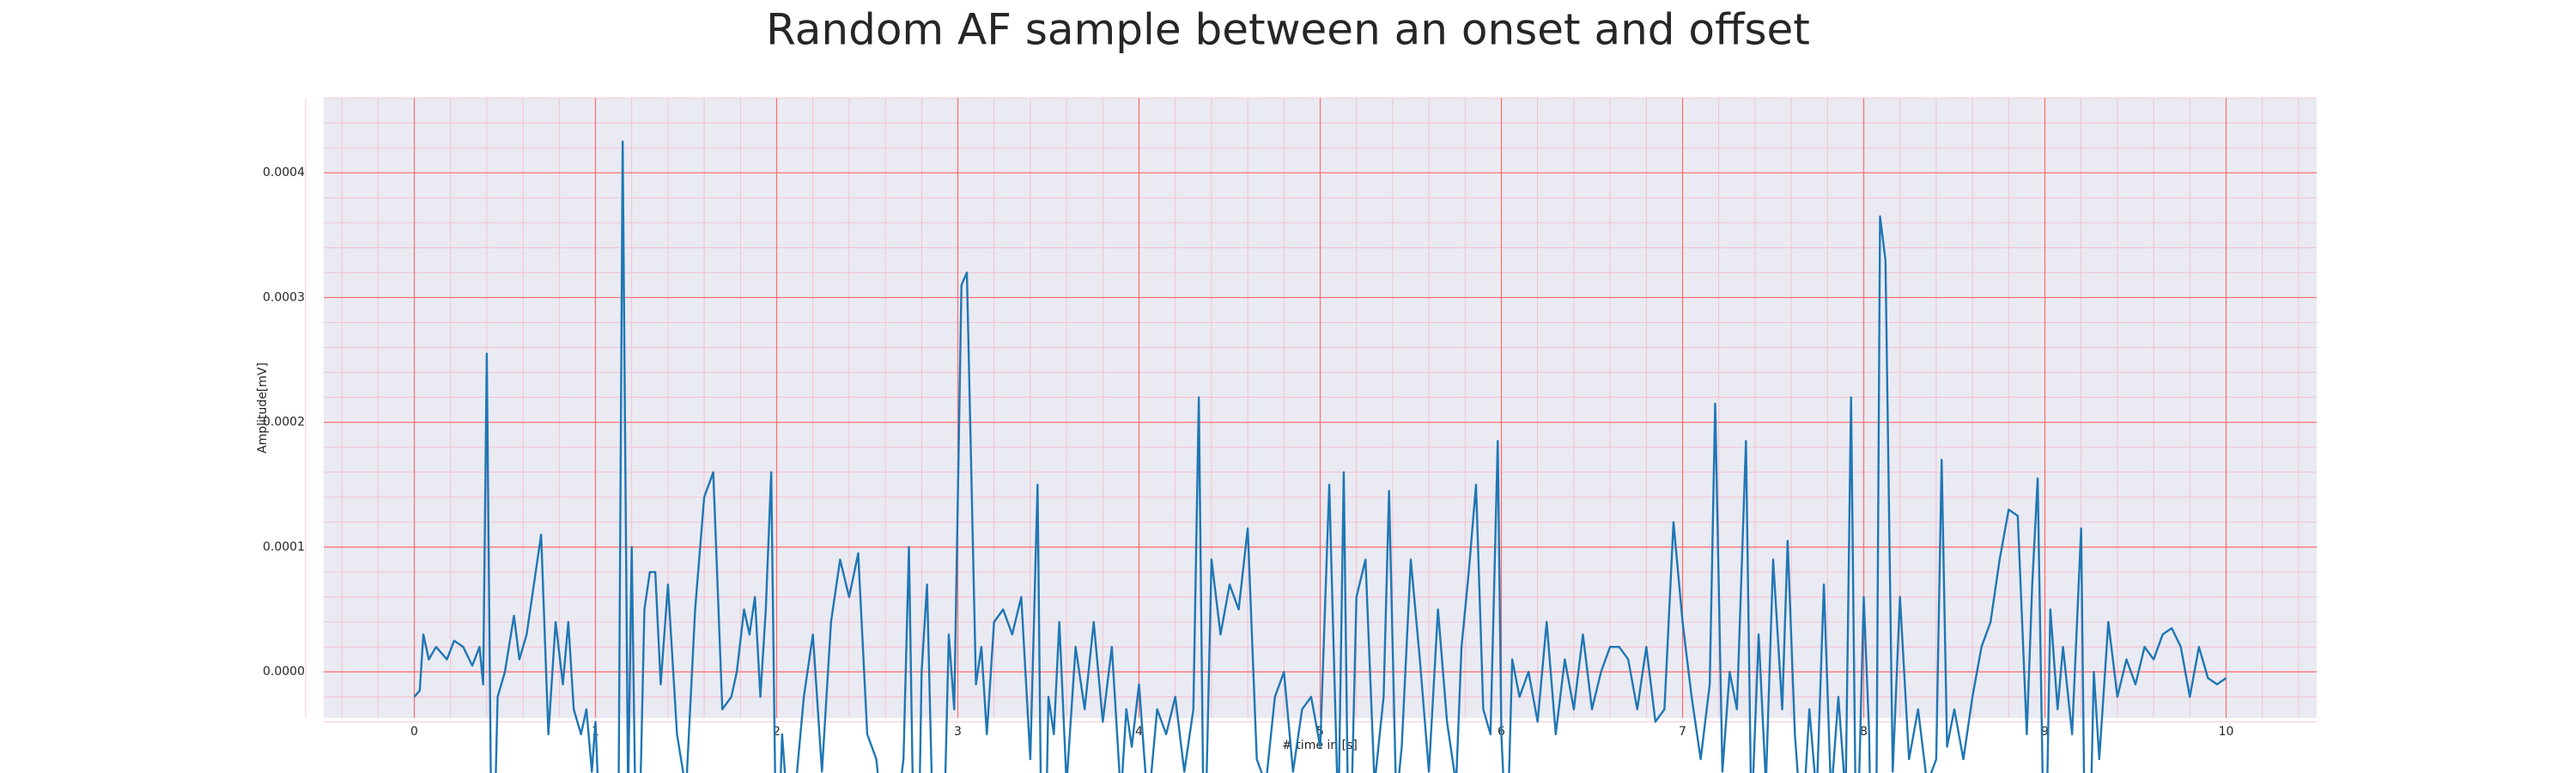  What do you see at coordinates (1864, 732) in the screenshot?
I see `x-tick-label: 8` at bounding box center [1864, 732].